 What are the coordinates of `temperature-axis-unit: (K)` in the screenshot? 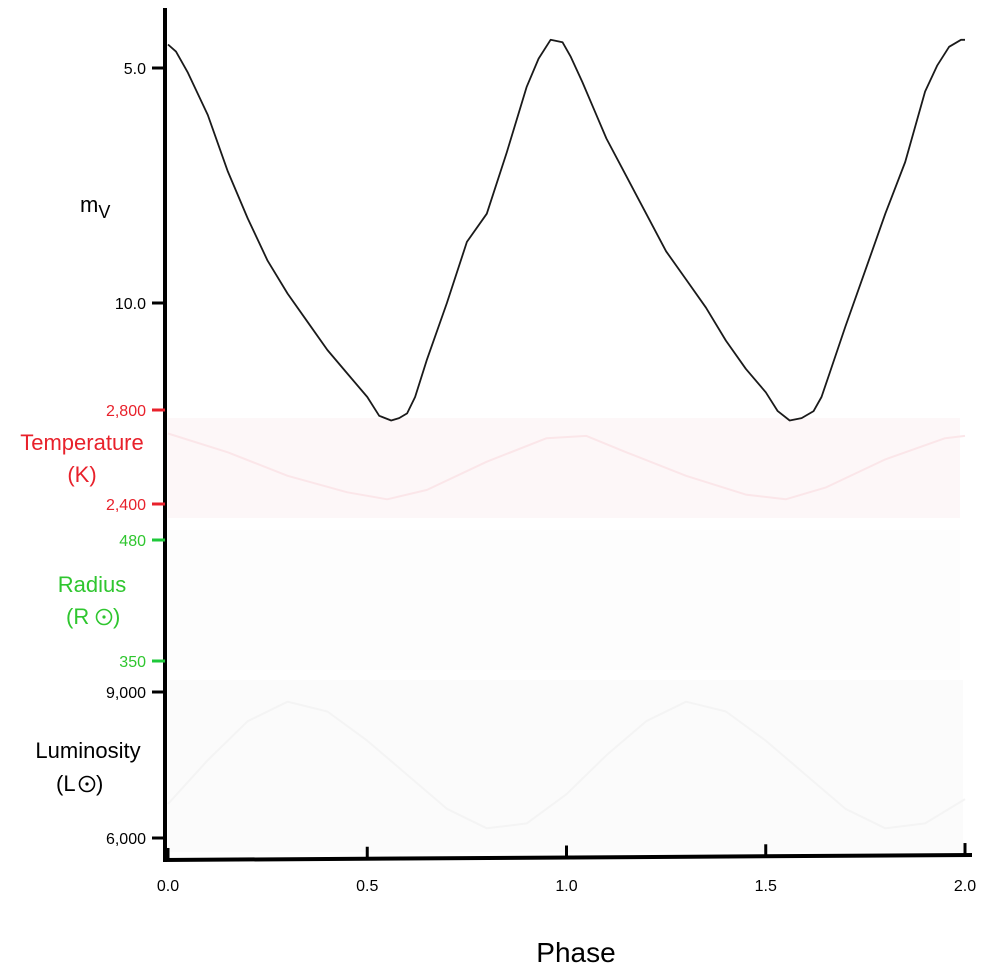 It's located at (81, 474).